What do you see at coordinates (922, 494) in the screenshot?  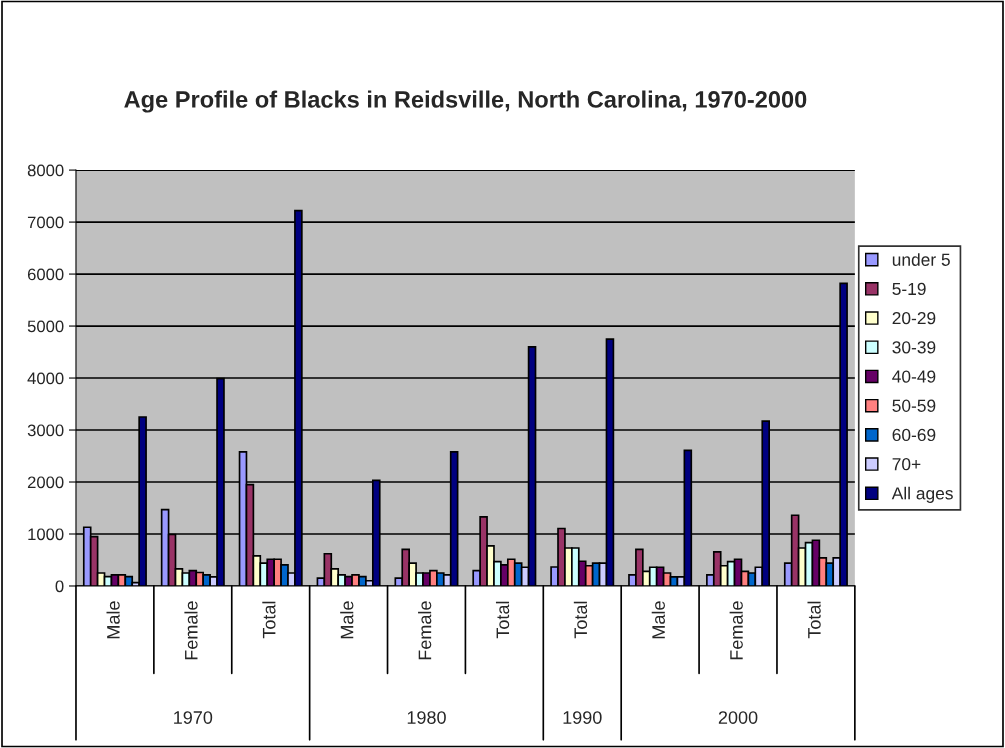 I see `legend-label: All ages` at bounding box center [922, 494].